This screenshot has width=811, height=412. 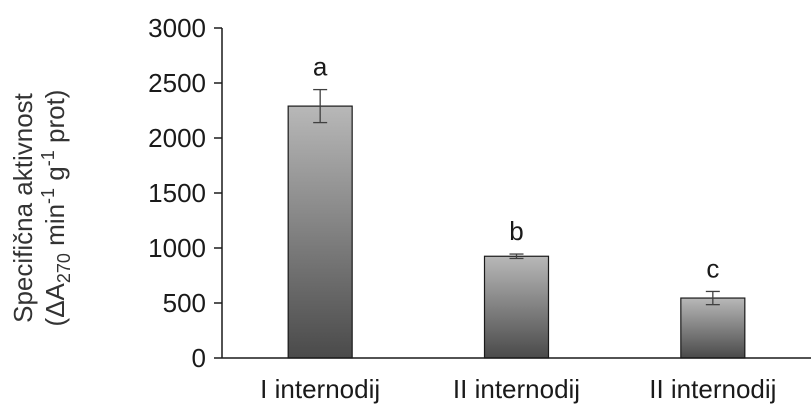 I want to click on y-tick-label: 0, so click(x=199, y=358).